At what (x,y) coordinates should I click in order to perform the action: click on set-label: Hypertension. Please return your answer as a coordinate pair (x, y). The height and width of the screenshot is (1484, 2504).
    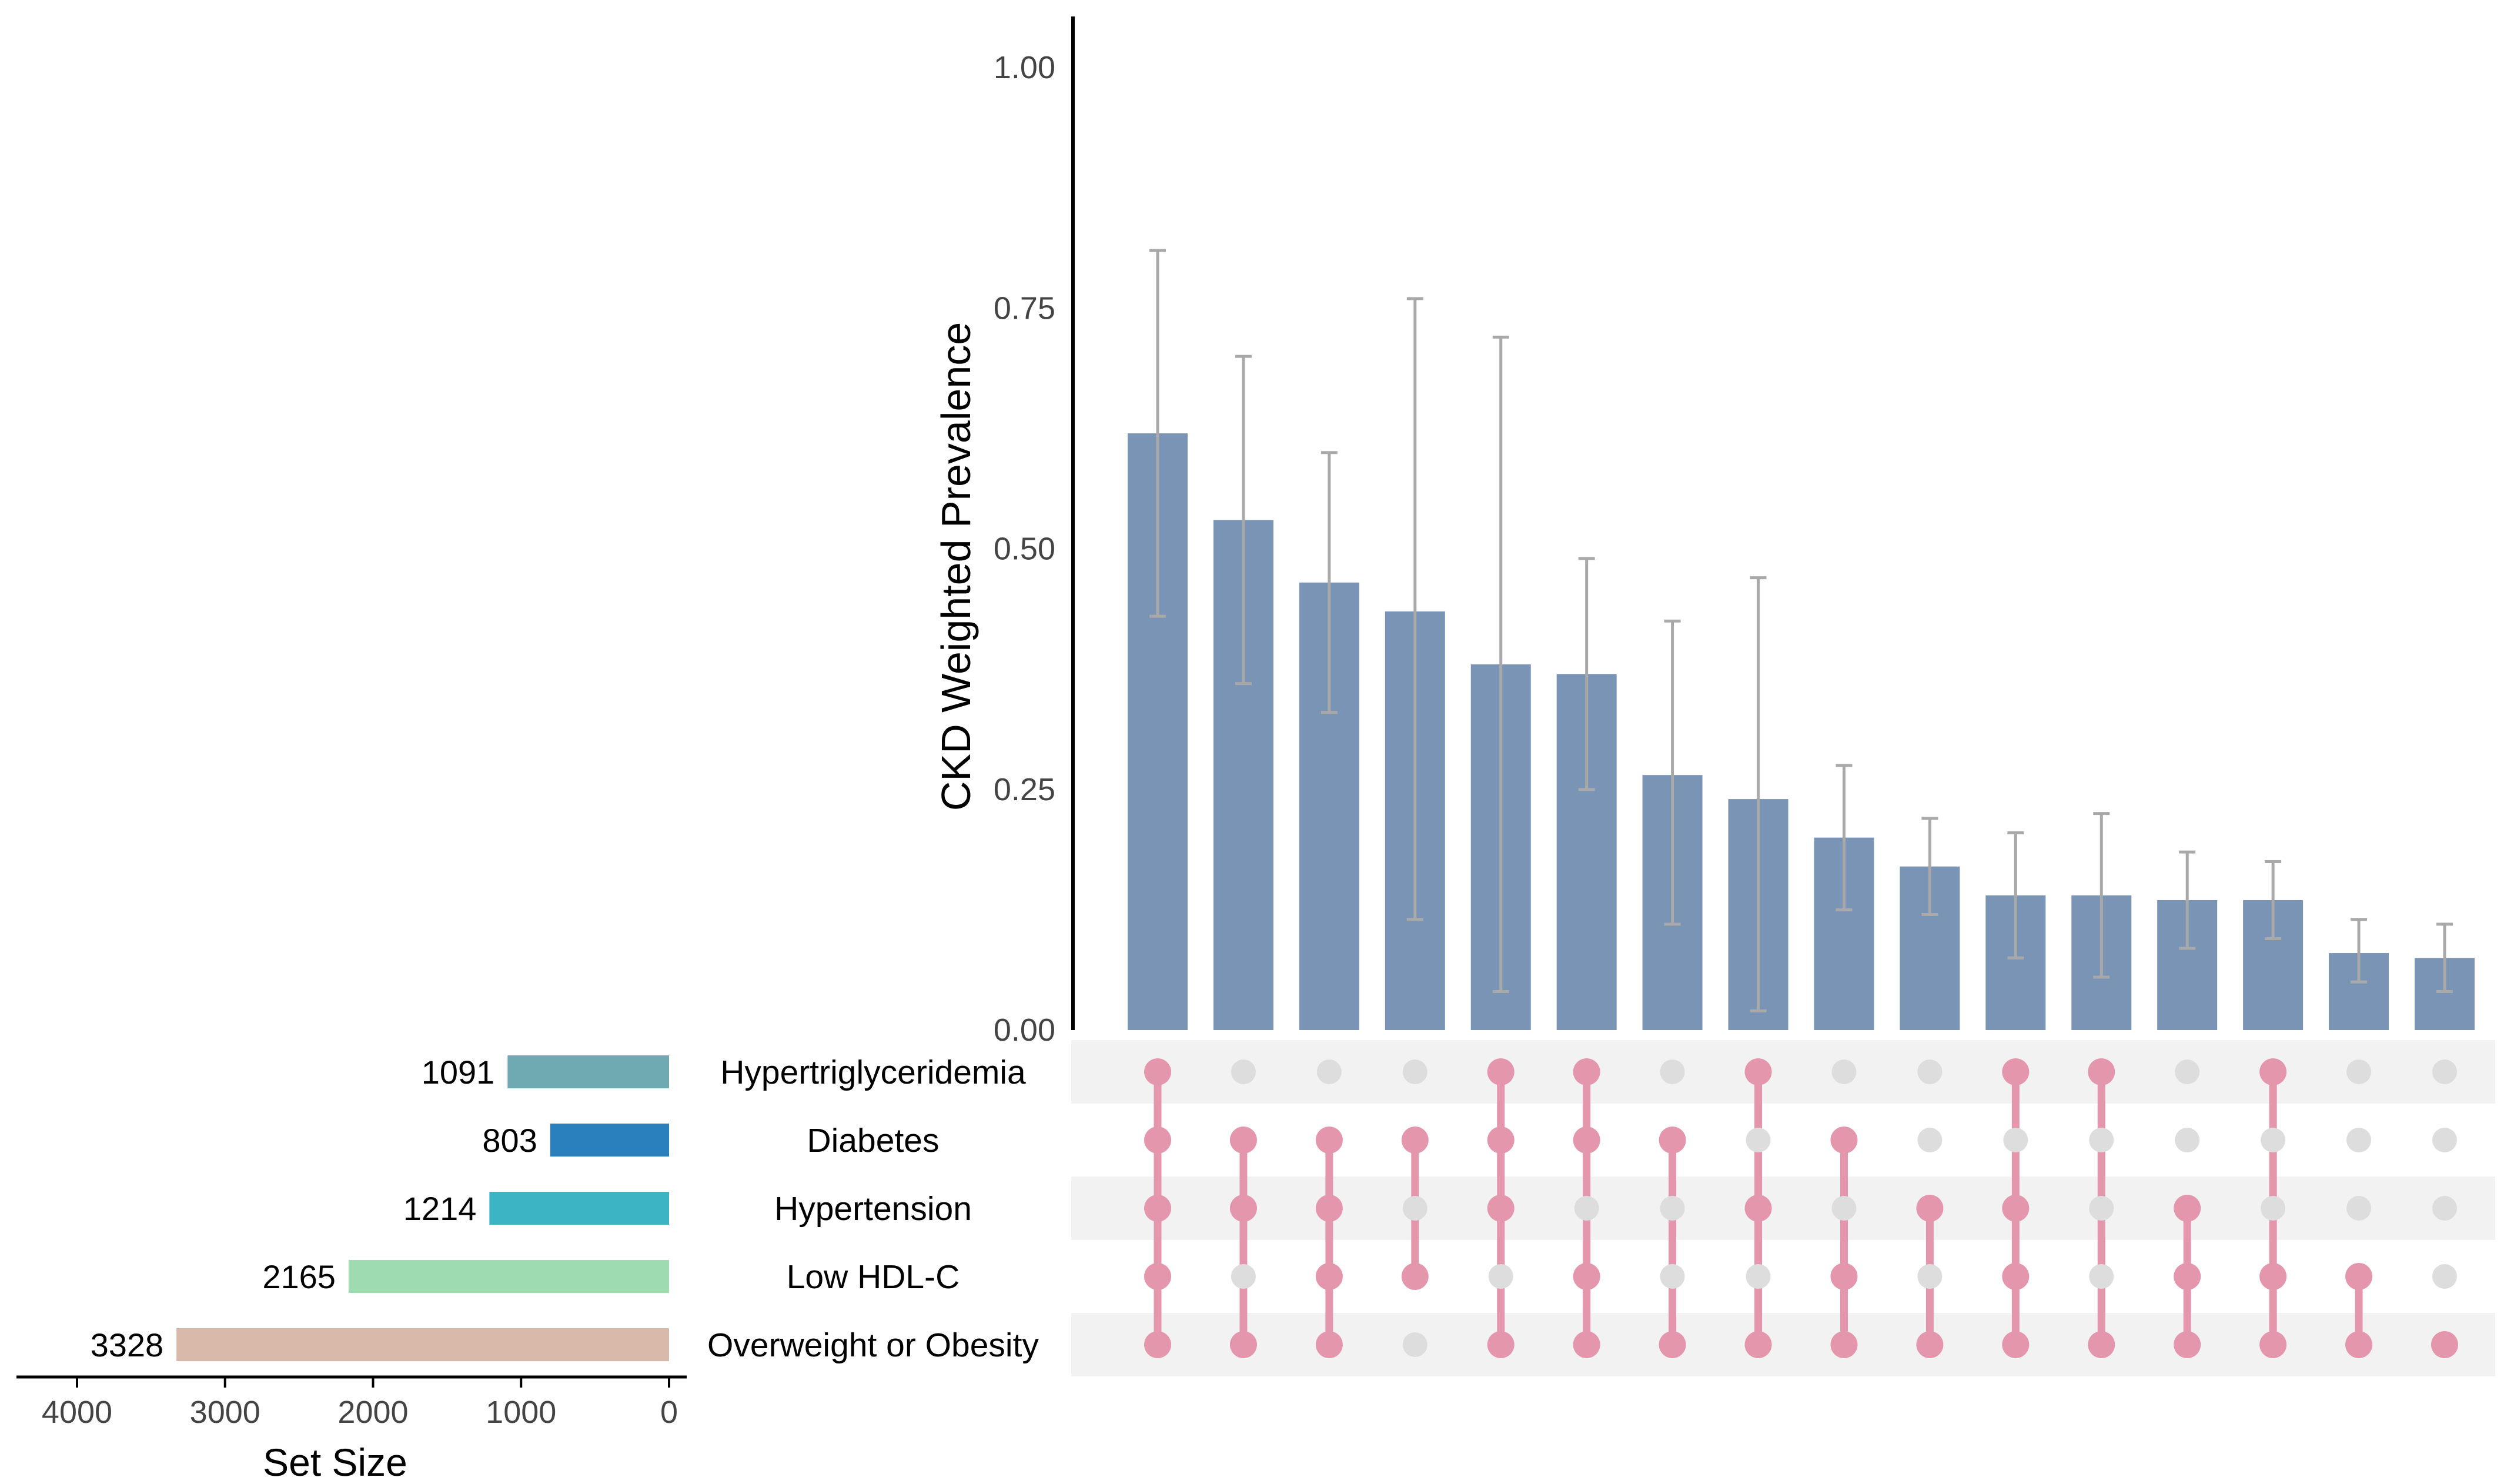
    Looking at the image, I should click on (873, 1209).